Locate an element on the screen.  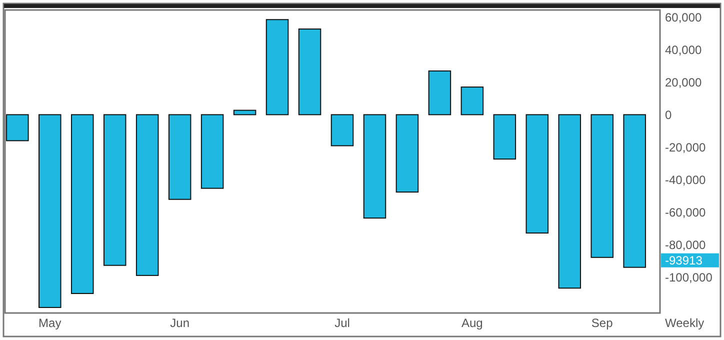
x-tick-label: Jul is located at coordinates (342, 323).